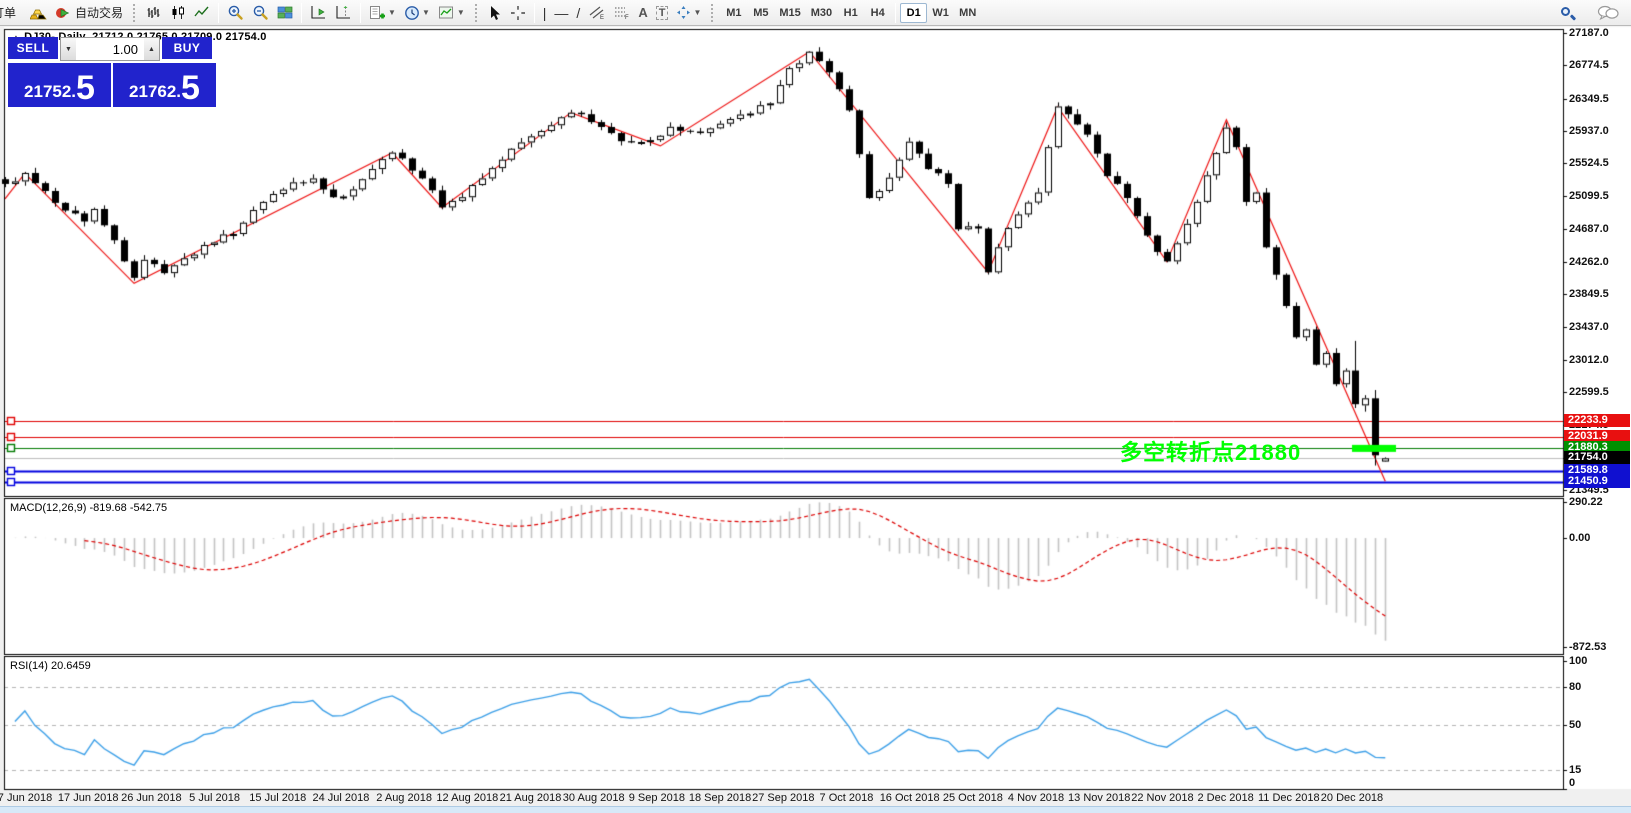 The width and height of the screenshot is (1631, 813). Describe the element at coordinates (1589, 33) in the screenshot. I see `price-axis-tick: 27187.0` at that location.